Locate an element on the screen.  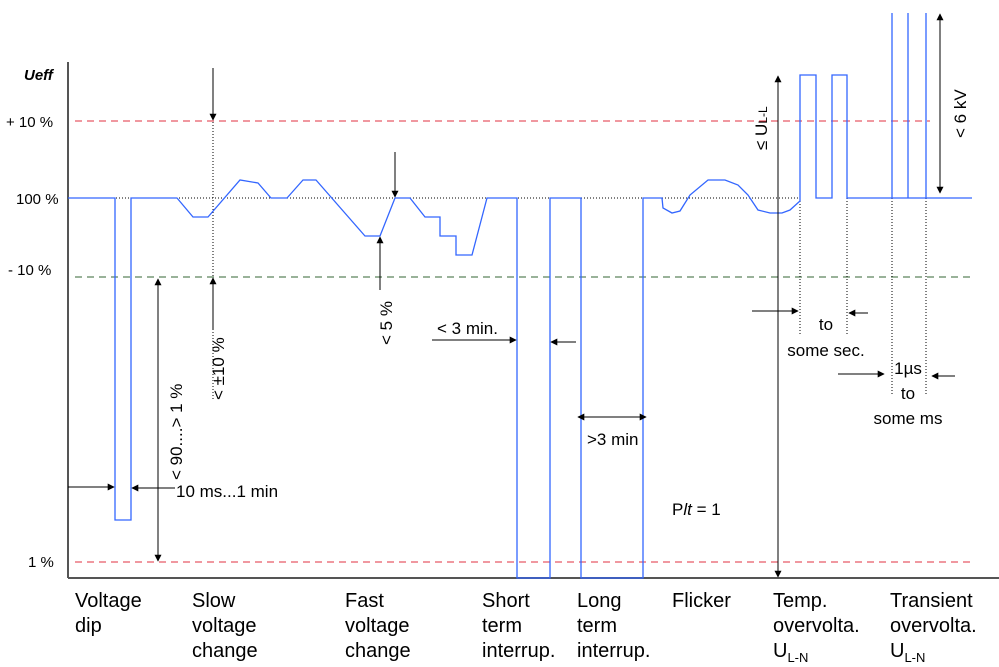
svg-text: Voltage is located at coordinates (108, 601).